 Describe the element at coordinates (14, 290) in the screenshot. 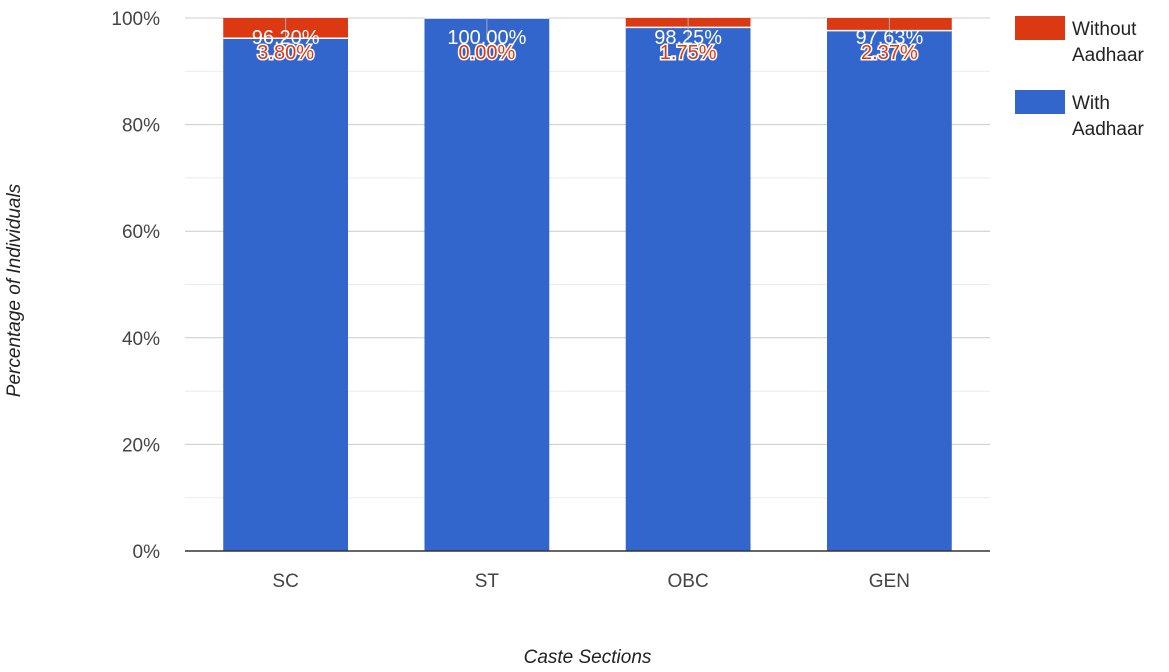

I see `y-axis-title: Percentage of Individuals` at that location.